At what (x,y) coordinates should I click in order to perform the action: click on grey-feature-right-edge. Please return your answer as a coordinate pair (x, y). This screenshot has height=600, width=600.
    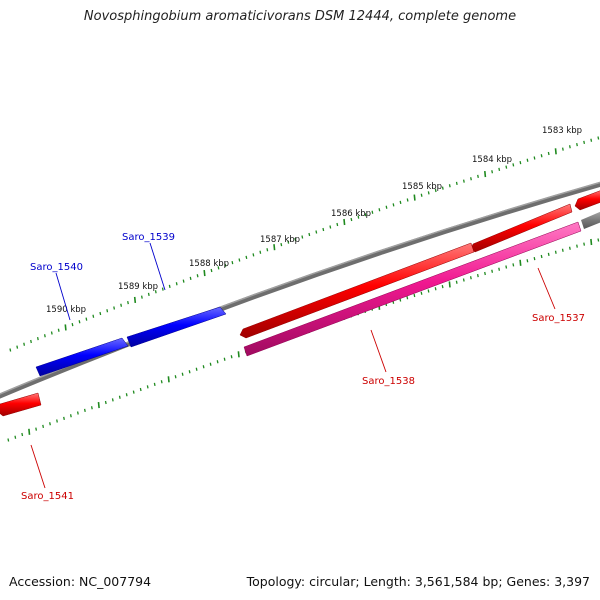
    Looking at the image, I should click on (590, 220).